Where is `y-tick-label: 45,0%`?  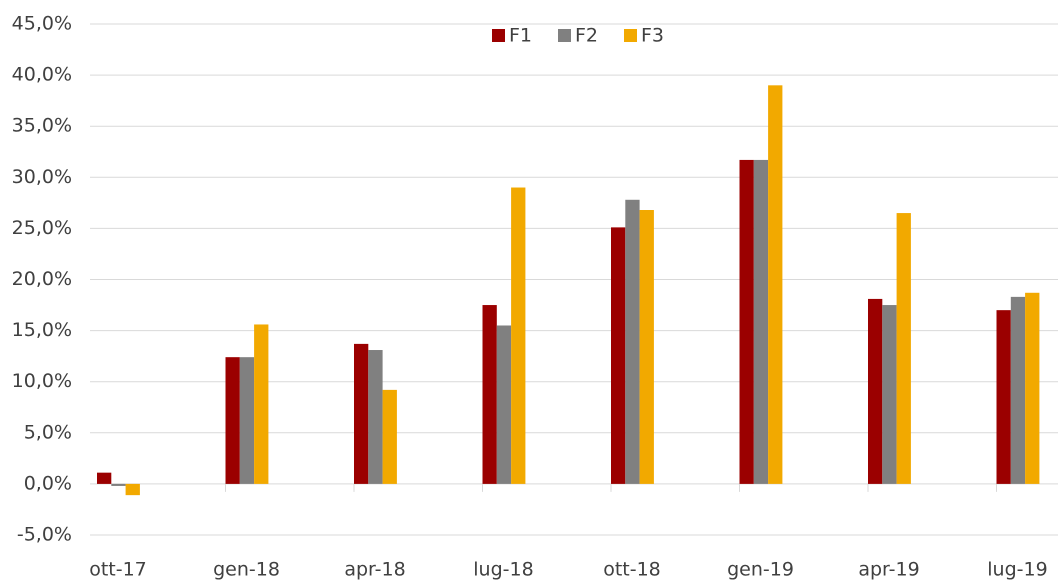 y-tick-label: 45,0% is located at coordinates (42, 24).